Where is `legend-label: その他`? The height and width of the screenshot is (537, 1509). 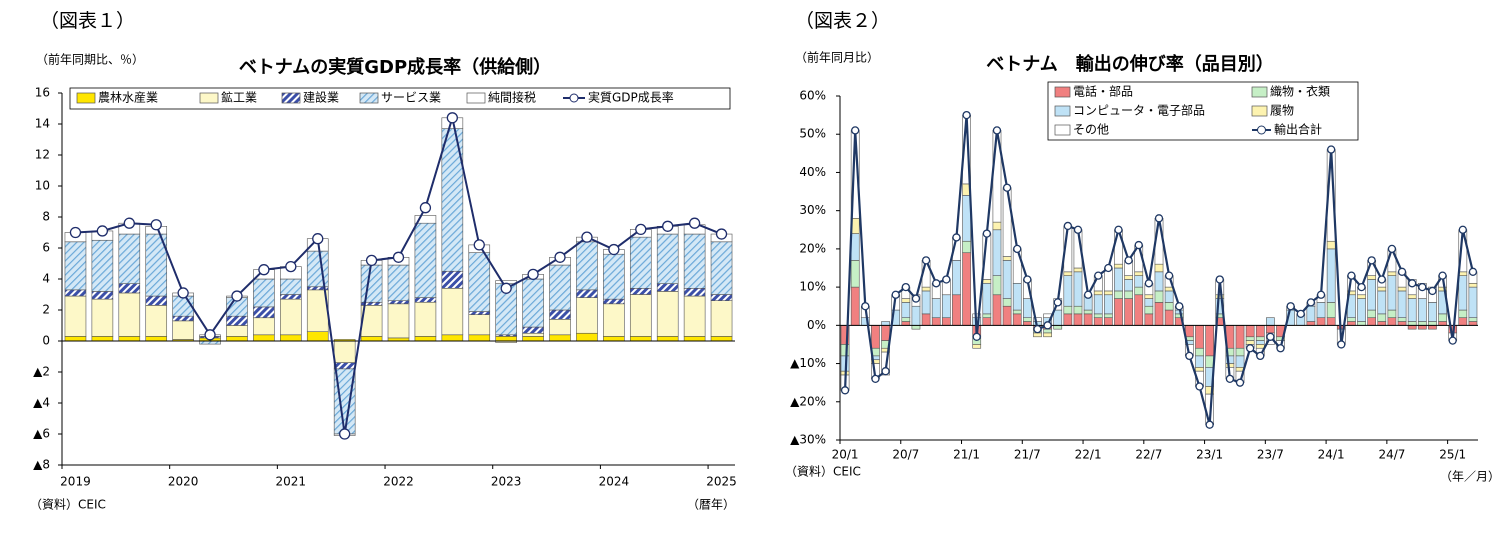 legend-label: その他 is located at coordinates (1091, 130).